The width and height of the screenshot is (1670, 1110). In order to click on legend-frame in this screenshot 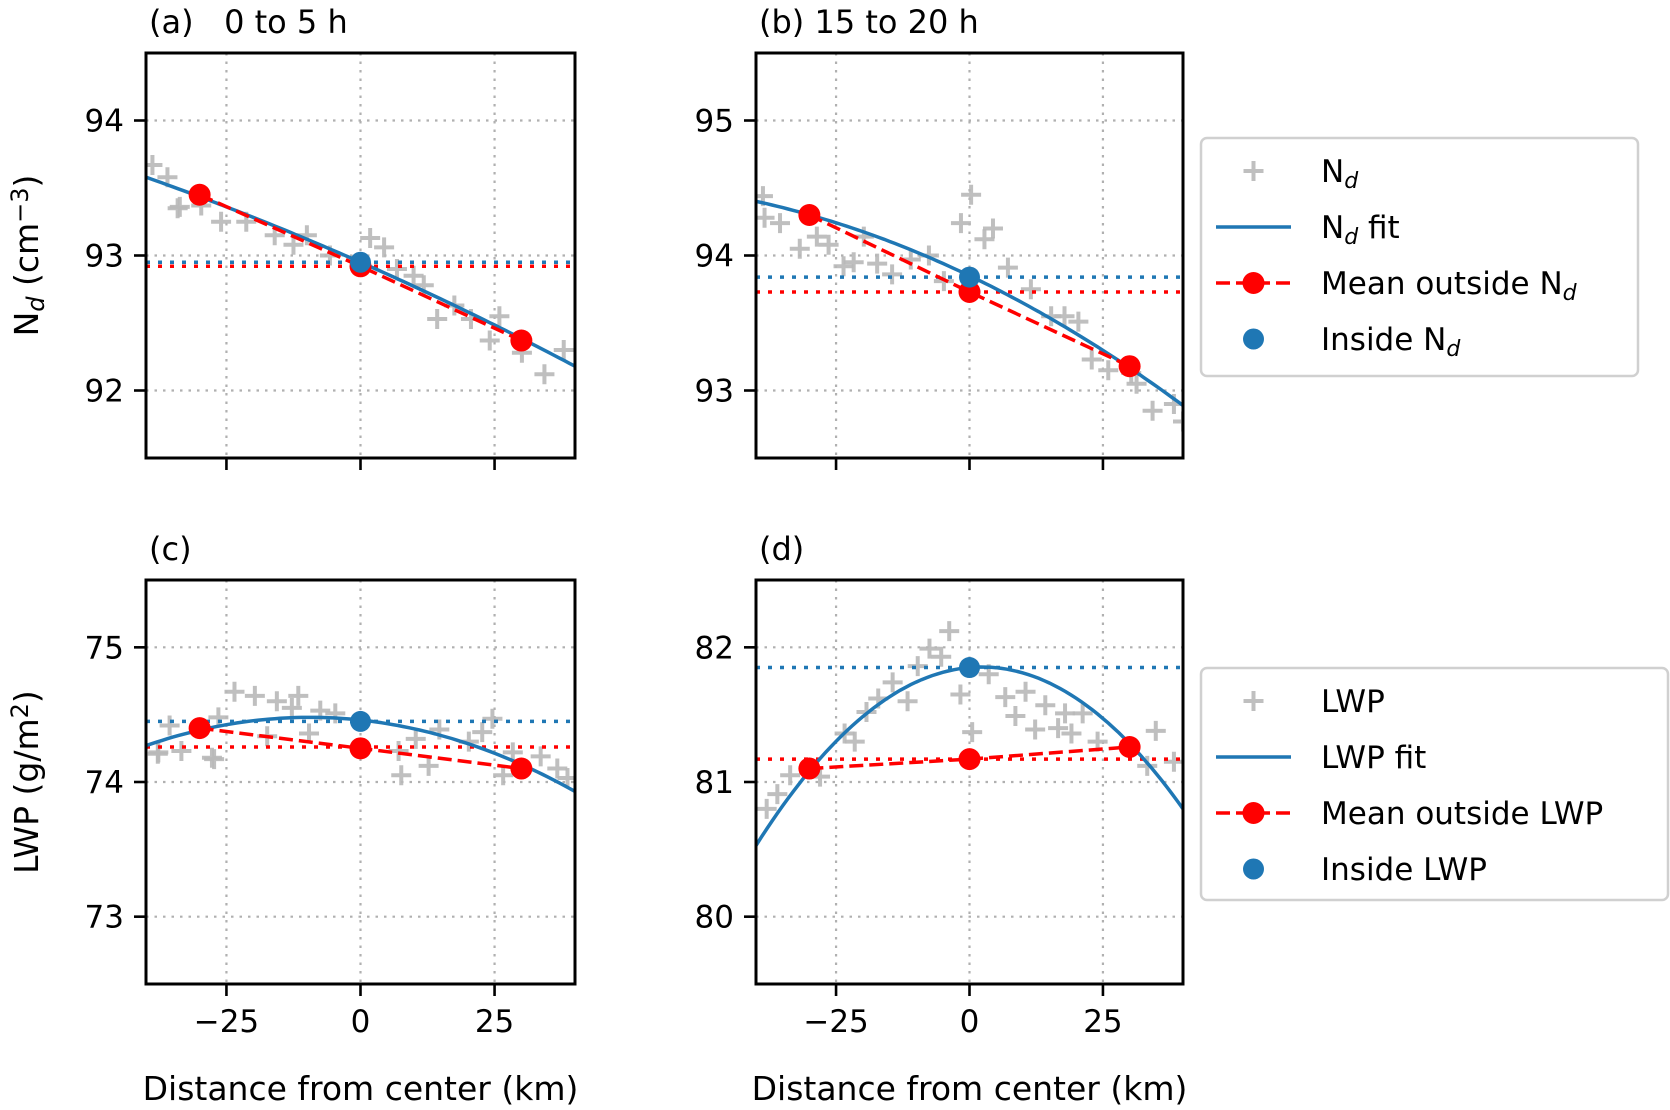, I will do `click(1434, 784)`.